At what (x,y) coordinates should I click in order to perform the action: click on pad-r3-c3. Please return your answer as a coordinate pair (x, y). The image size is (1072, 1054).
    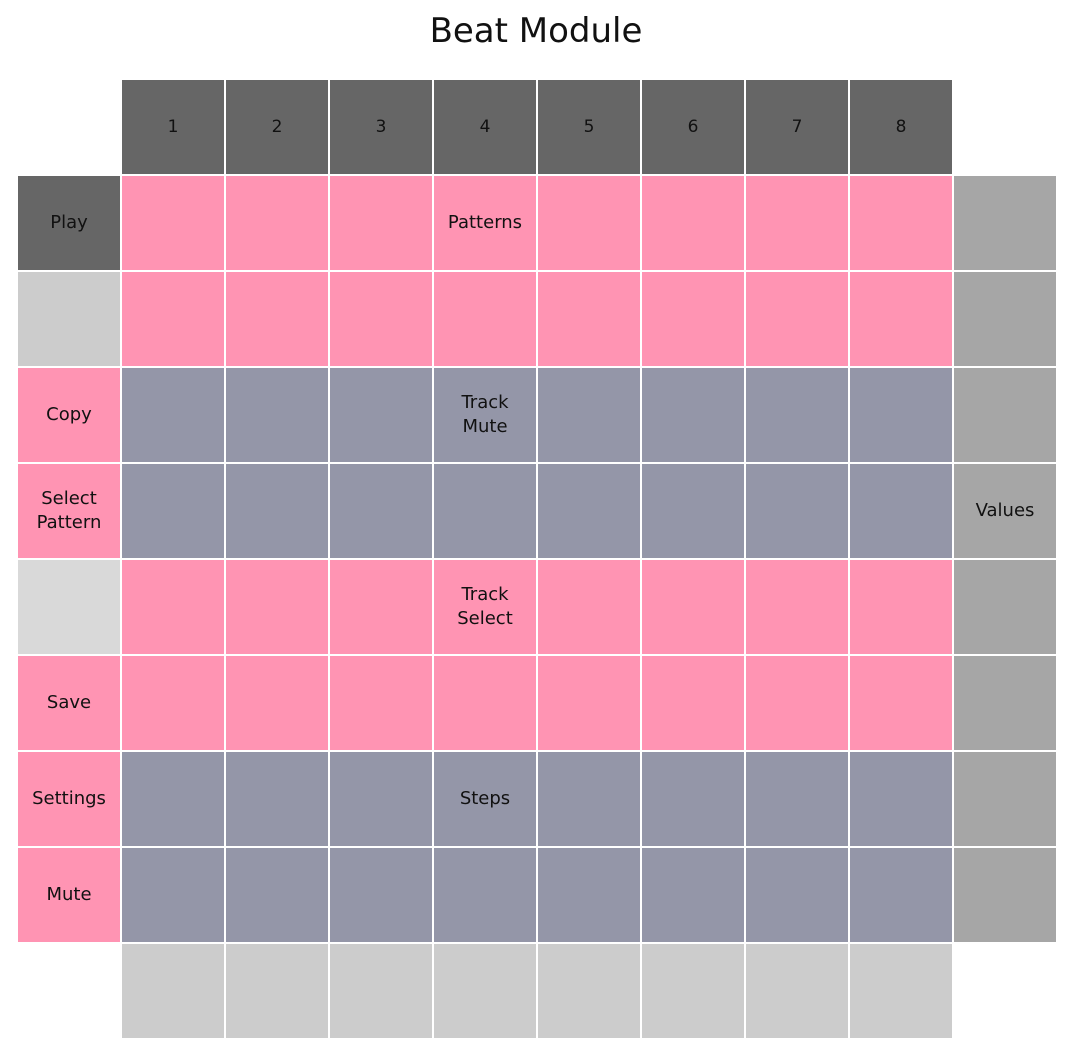
    Looking at the image, I should click on (381, 415).